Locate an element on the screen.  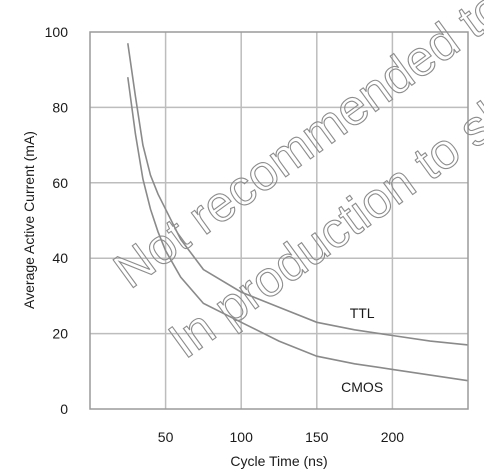
x-tick-label-50: 50 is located at coordinates (166, 437).